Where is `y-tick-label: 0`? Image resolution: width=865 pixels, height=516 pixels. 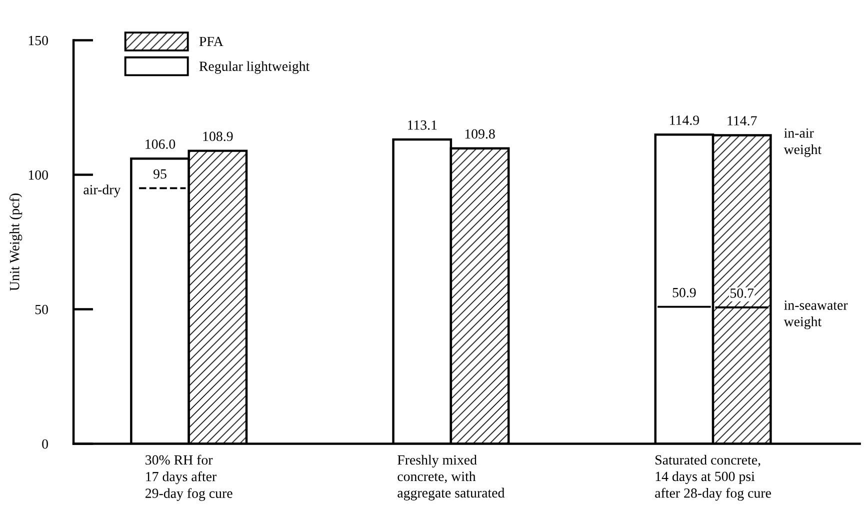
y-tick-label: 0 is located at coordinates (45, 444).